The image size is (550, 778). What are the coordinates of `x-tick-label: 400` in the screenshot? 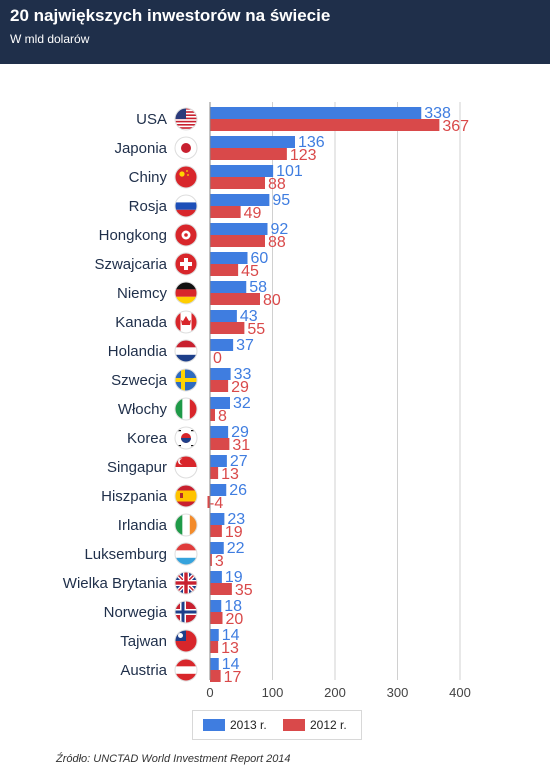 It's located at (460, 692).